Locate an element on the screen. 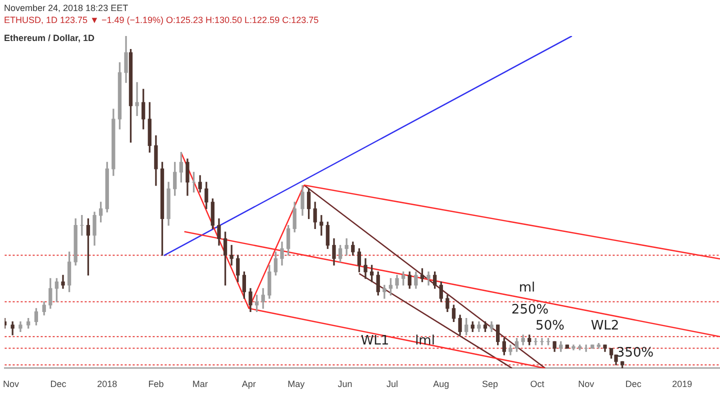 This screenshot has height=399, width=720. x-tick-label: Apr is located at coordinates (249, 384).